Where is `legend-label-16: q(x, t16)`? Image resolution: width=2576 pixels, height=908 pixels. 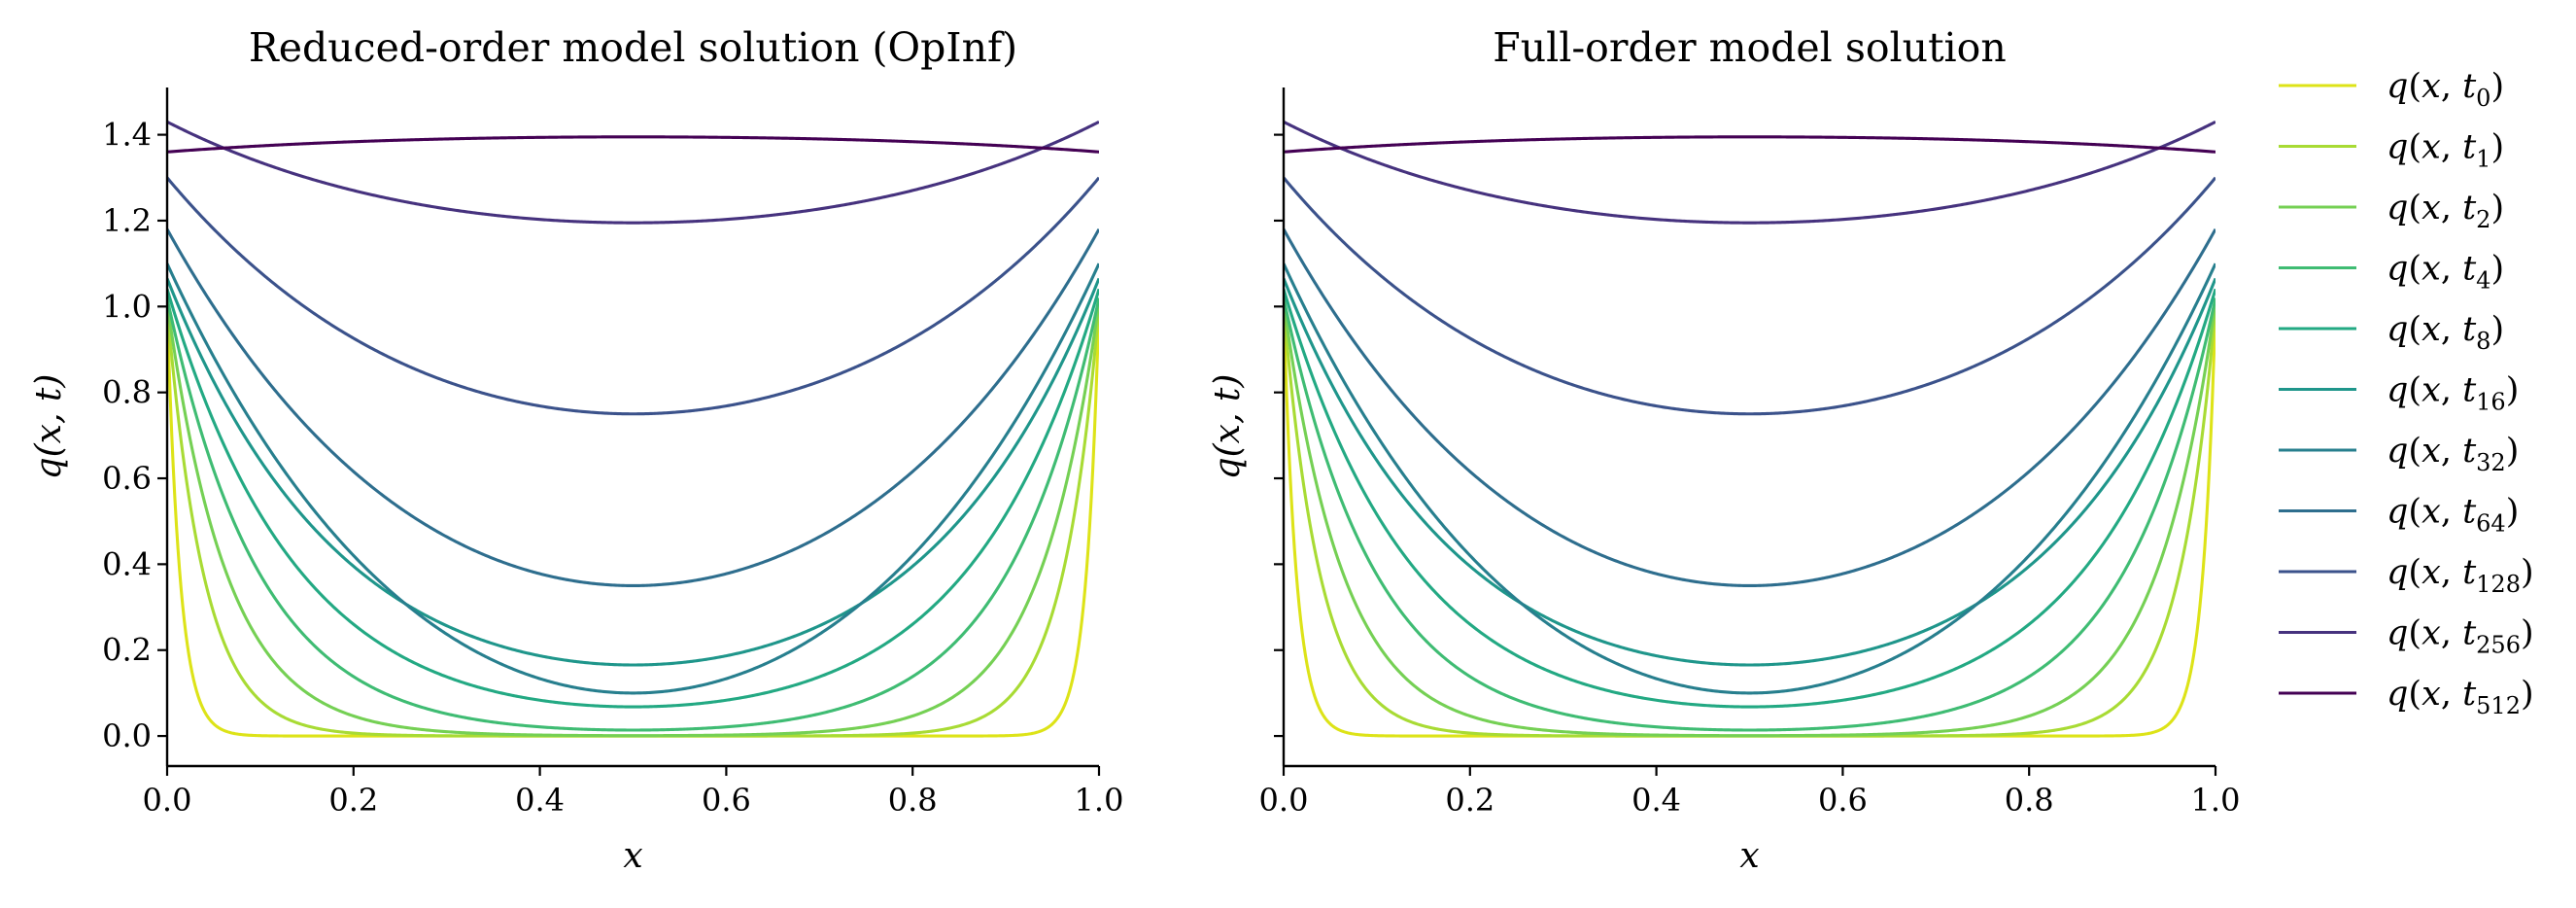 legend-label-16: q(x, t16) is located at coordinates (2453, 393).